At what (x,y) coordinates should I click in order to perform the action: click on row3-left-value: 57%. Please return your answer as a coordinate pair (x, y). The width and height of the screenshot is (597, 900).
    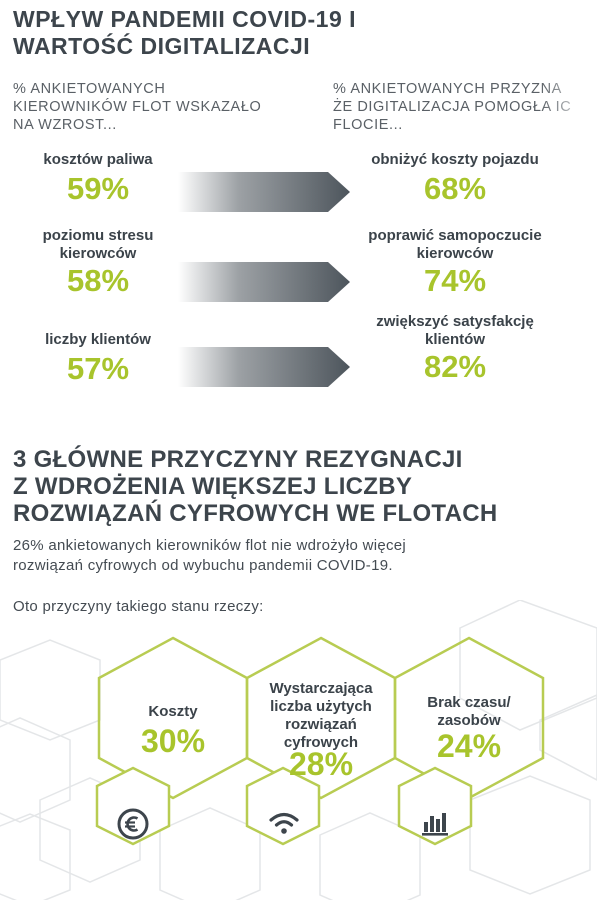
    Looking at the image, I should click on (98, 369).